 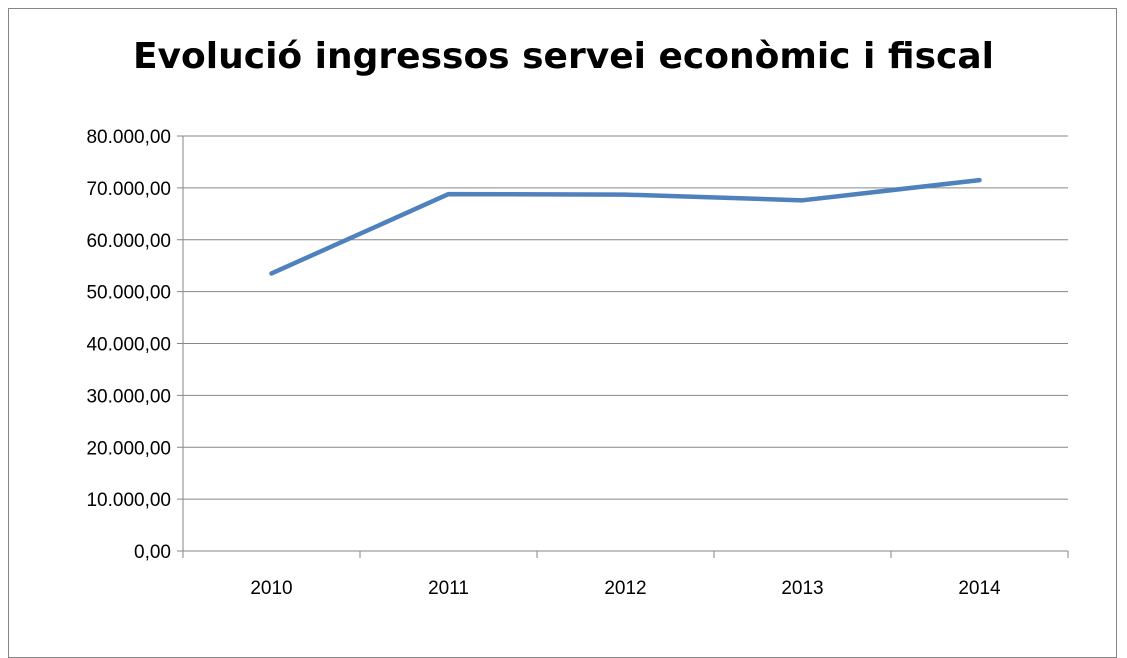 I want to click on y-tick-label: 30.000,00, so click(x=128, y=396).